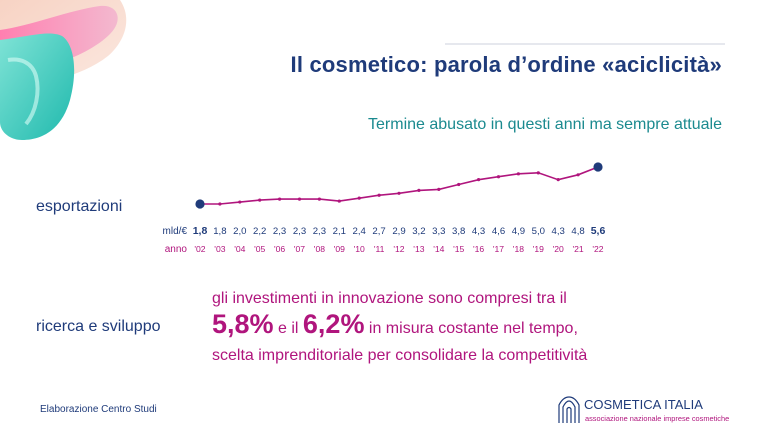 The image size is (770, 433). I want to click on chart-year-label: '10, so click(359, 249).